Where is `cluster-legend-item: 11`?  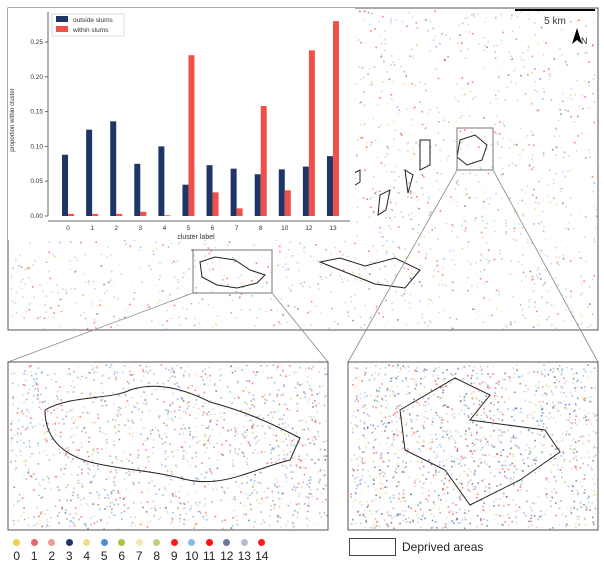
cluster-legend-item: 11 is located at coordinates (210, 551).